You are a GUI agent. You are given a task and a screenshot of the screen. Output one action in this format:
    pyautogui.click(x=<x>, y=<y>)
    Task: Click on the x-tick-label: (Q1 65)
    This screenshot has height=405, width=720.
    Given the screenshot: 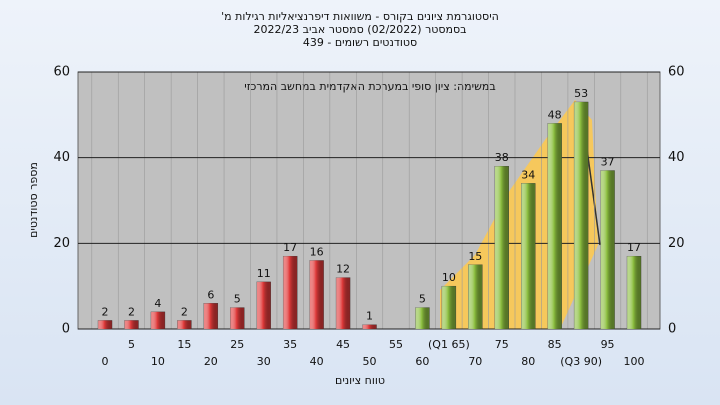 What is the action you would take?
    pyautogui.click(x=449, y=344)
    